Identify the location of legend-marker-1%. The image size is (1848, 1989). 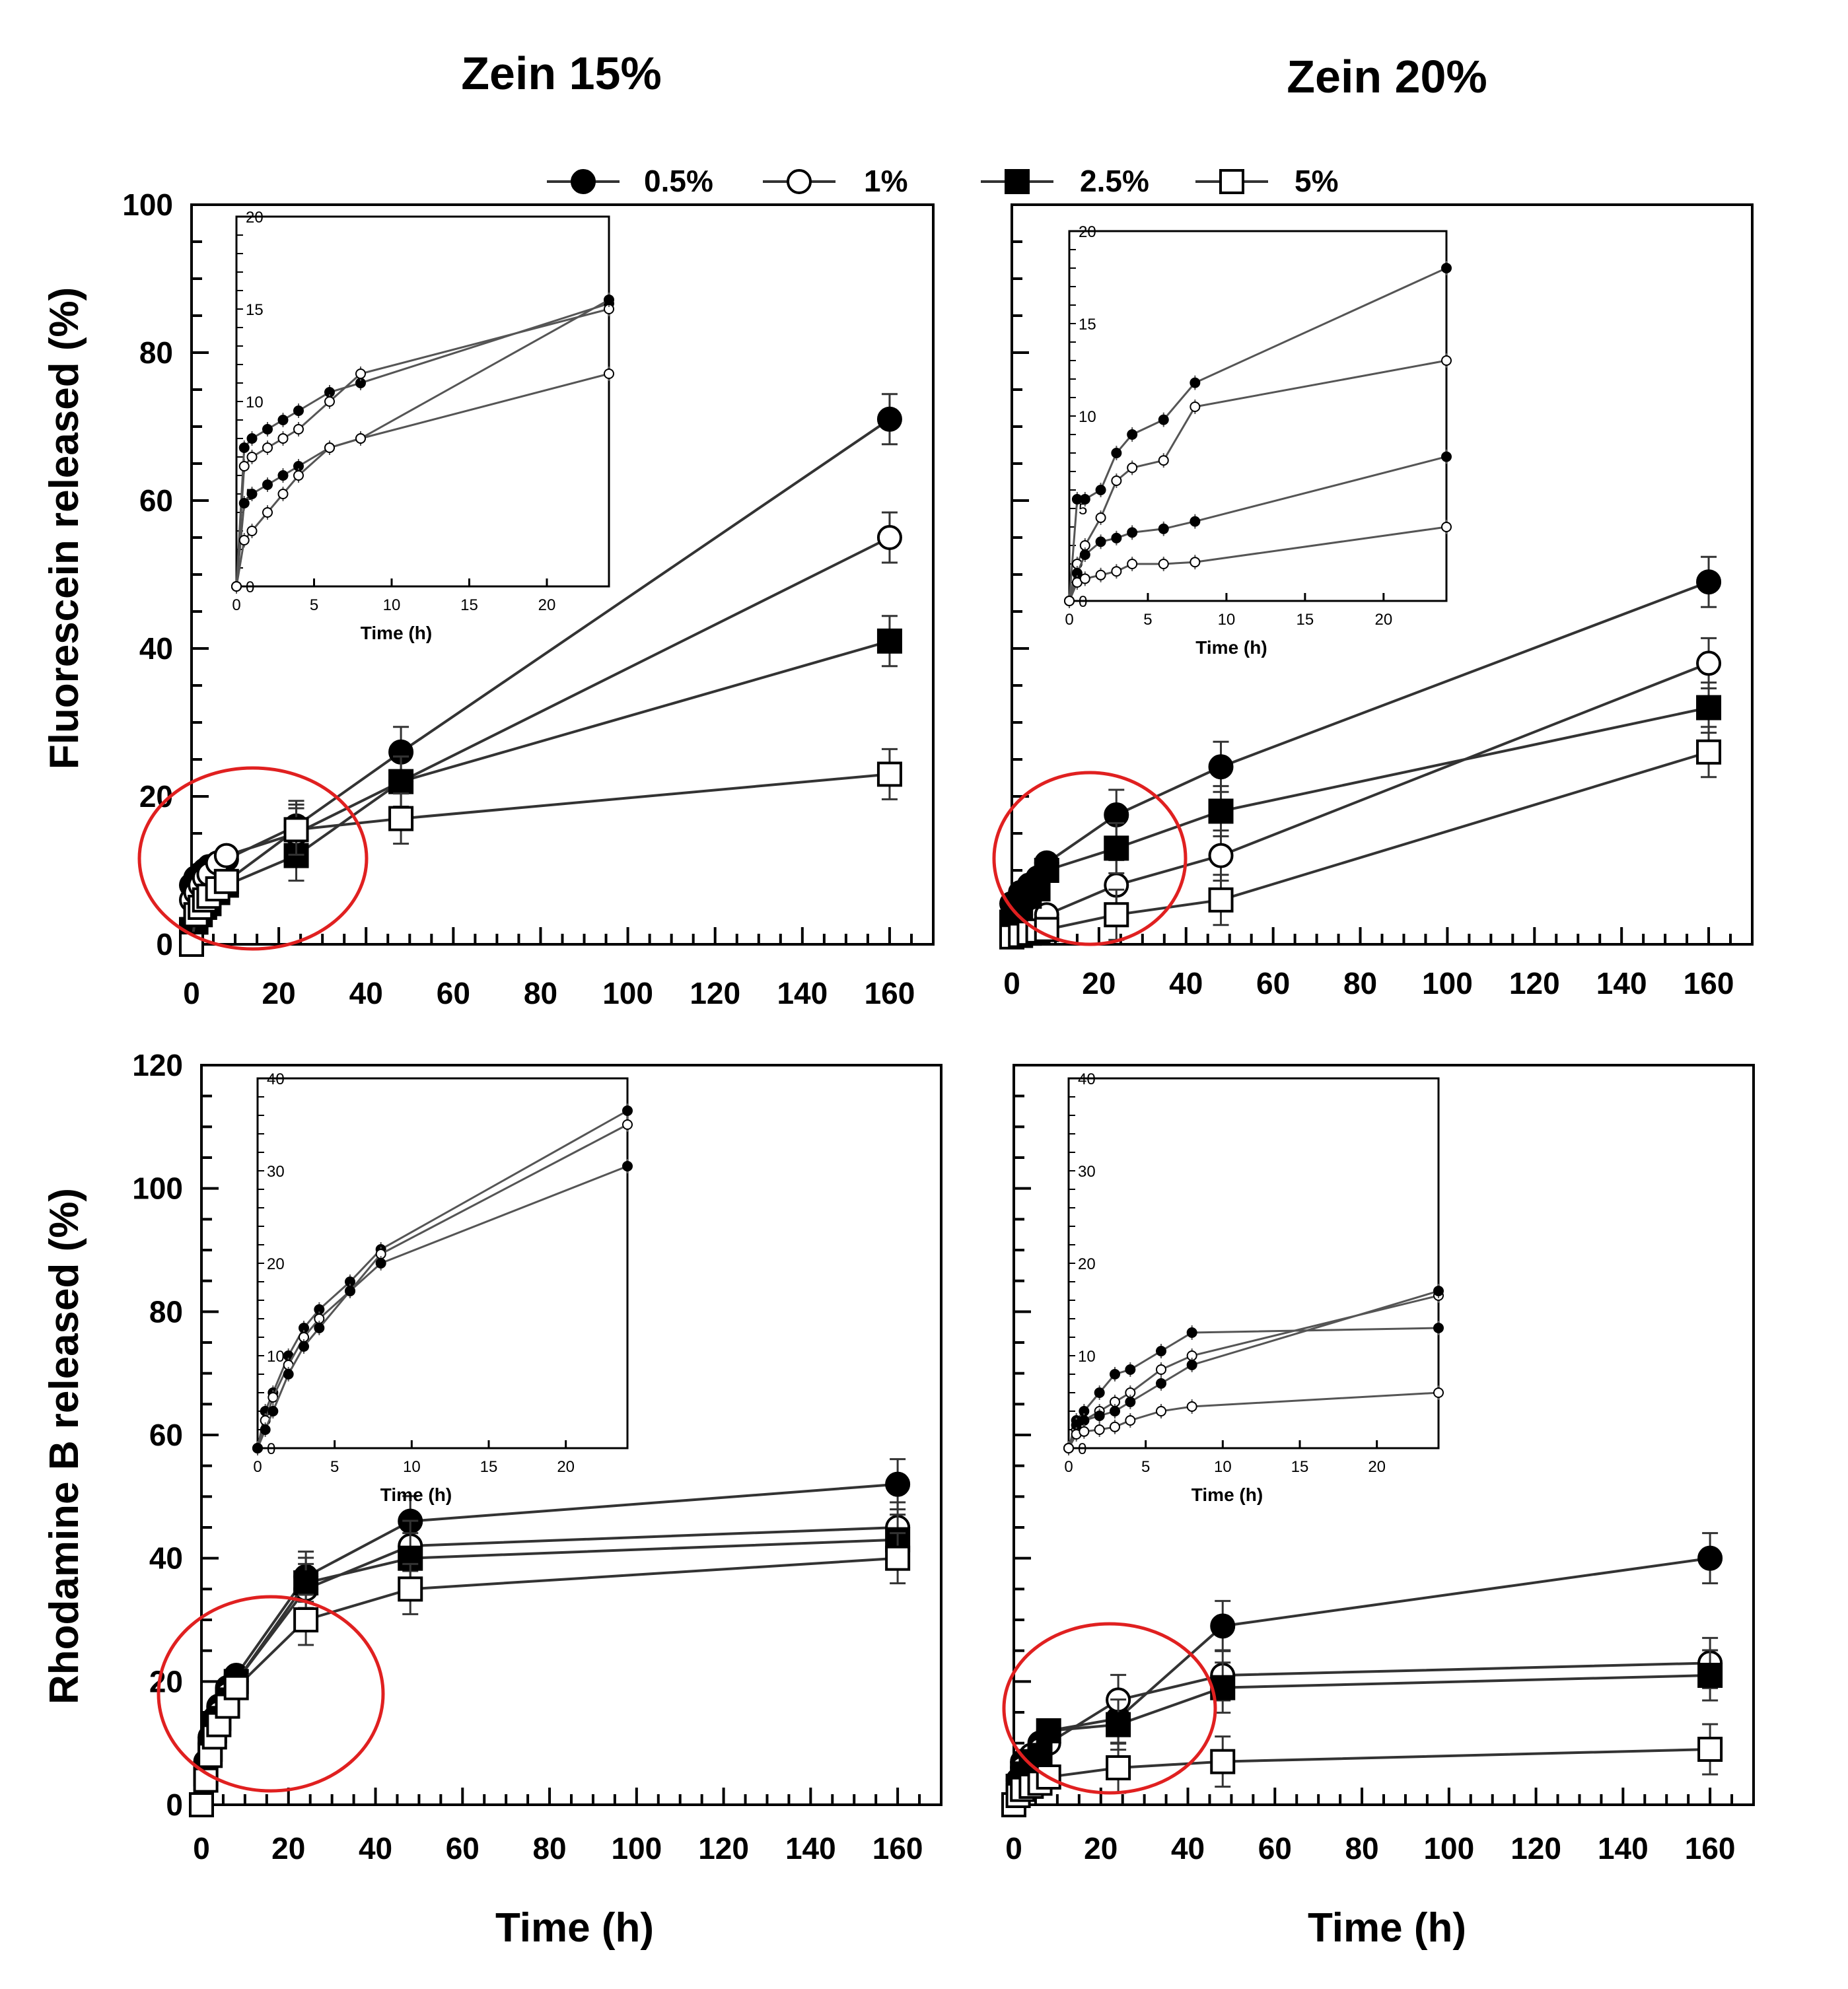
(800, 181).